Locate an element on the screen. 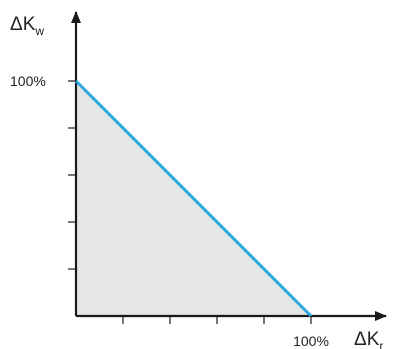 This screenshot has width=394, height=349. x-tick-labels: 100% is located at coordinates (311, 341).